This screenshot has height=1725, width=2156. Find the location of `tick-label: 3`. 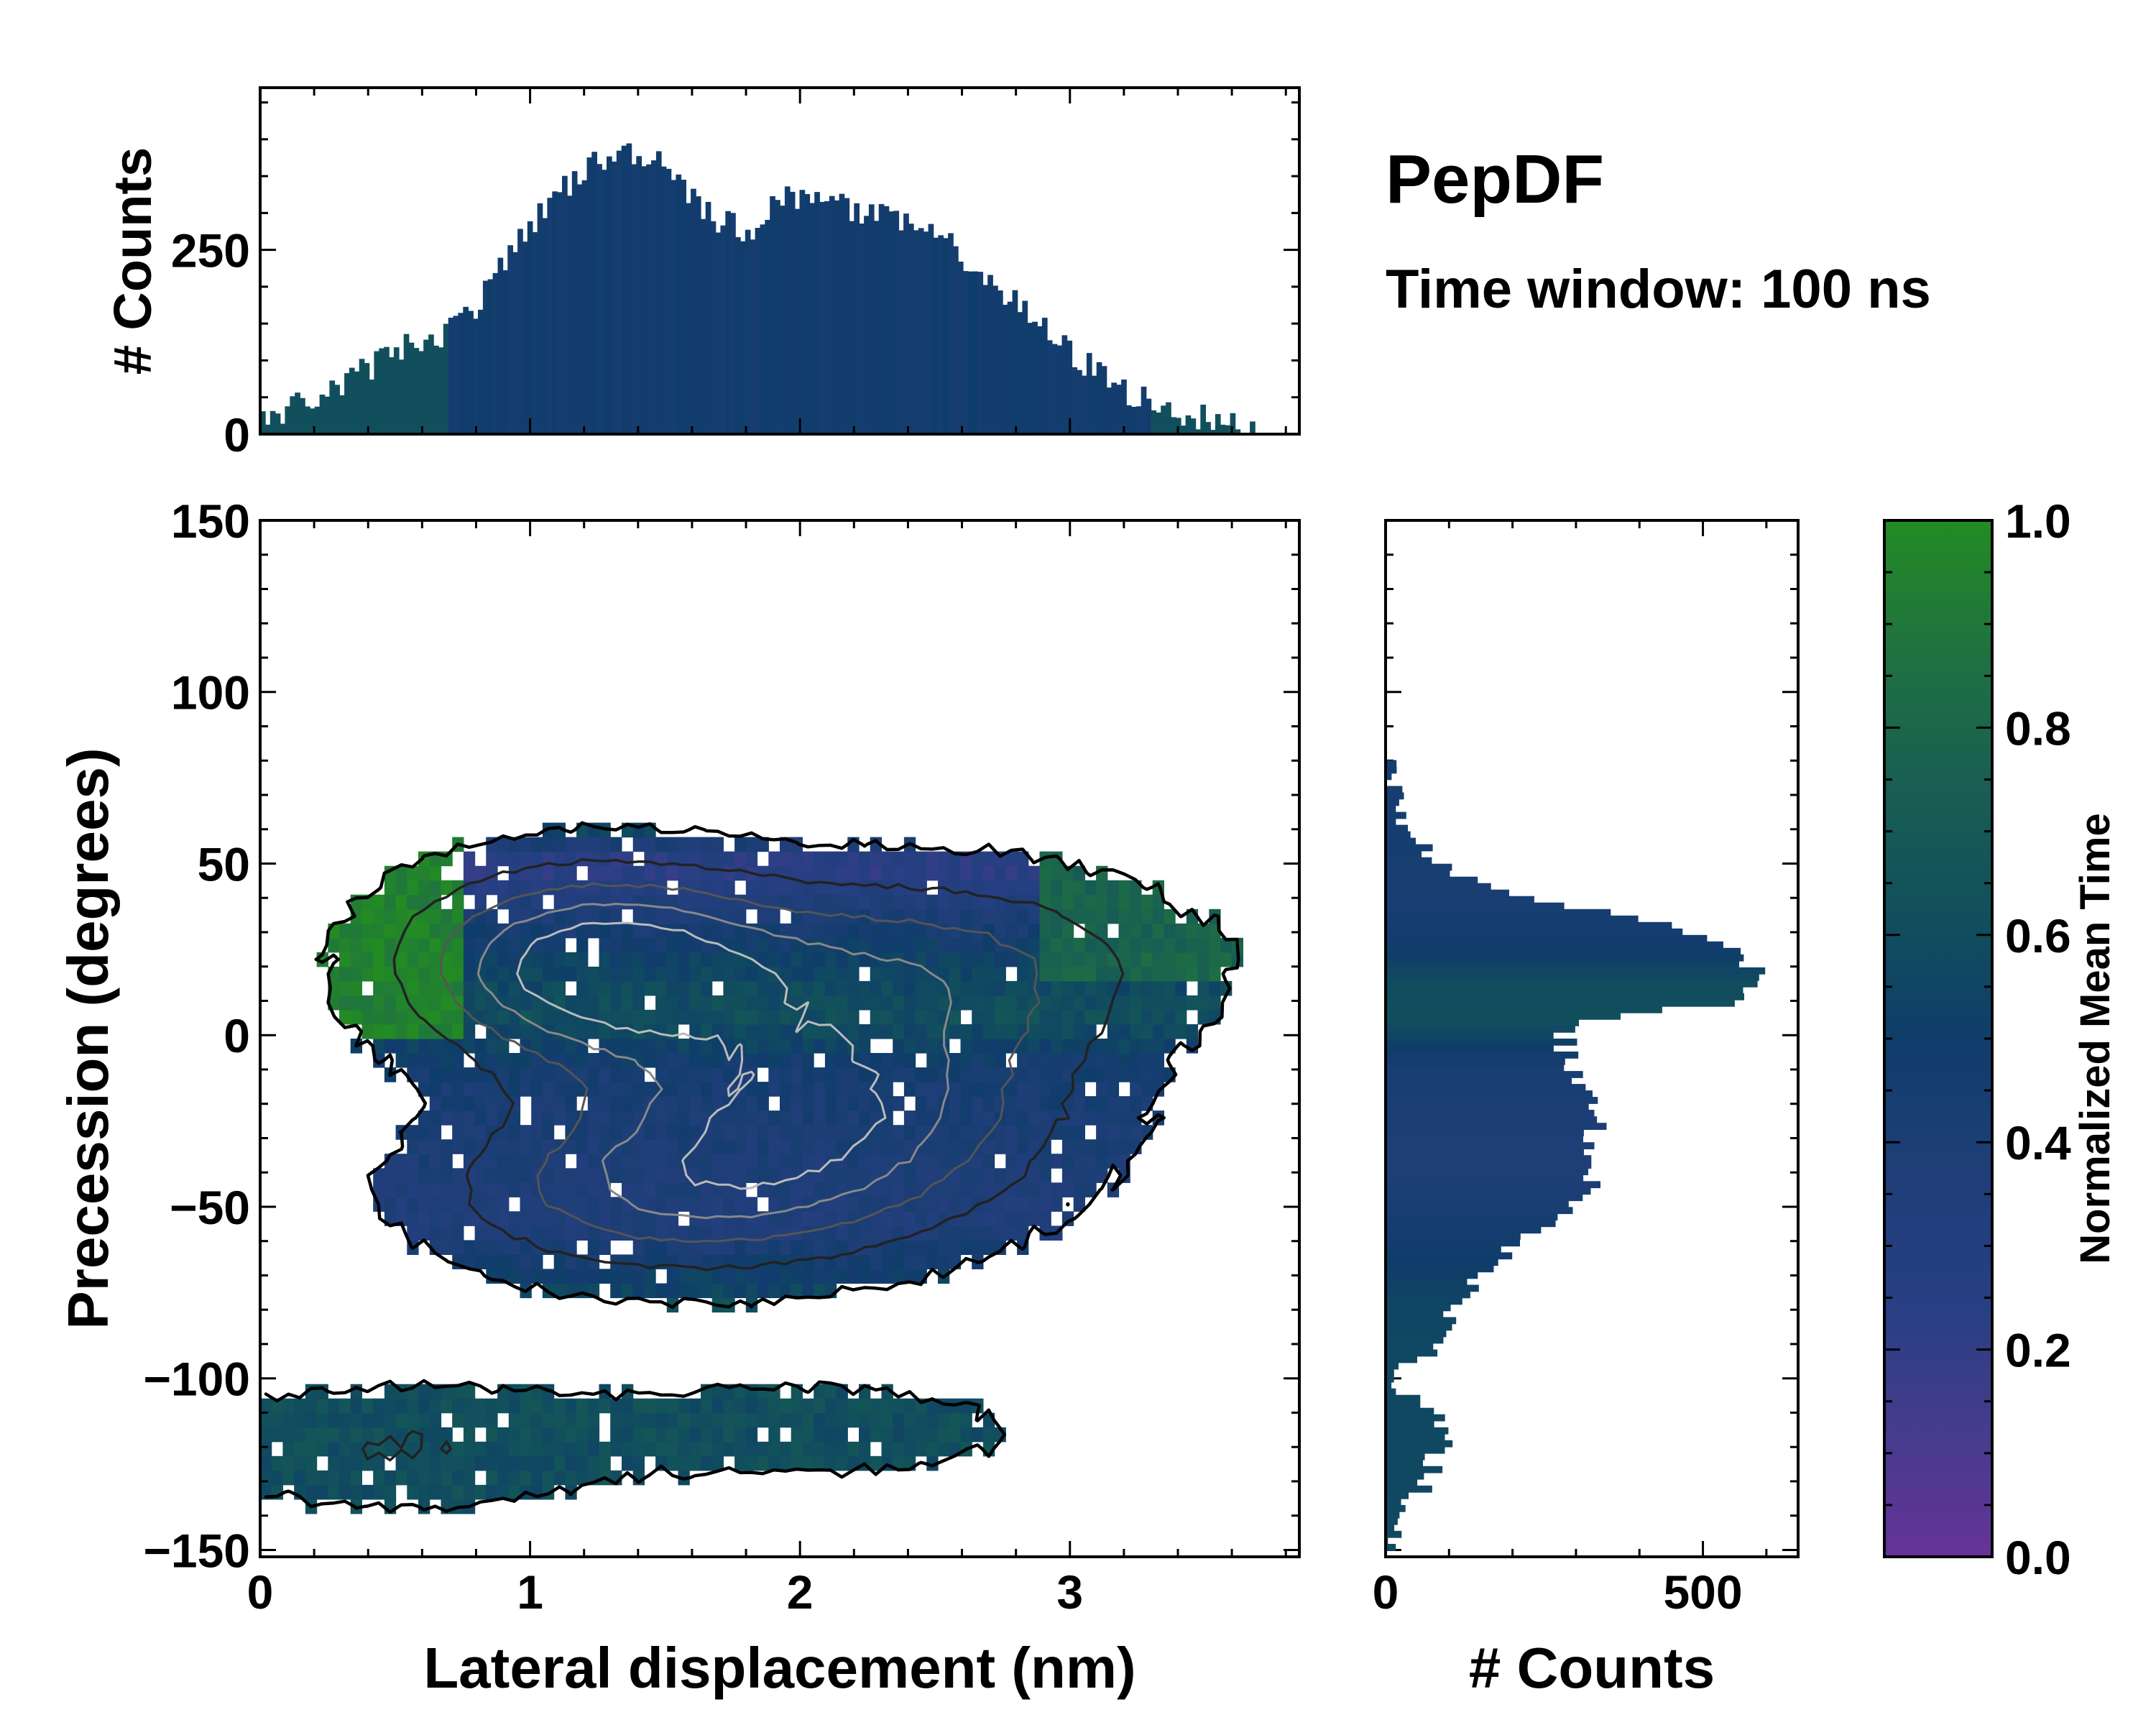

tick-label: 3 is located at coordinates (1069, 1592).